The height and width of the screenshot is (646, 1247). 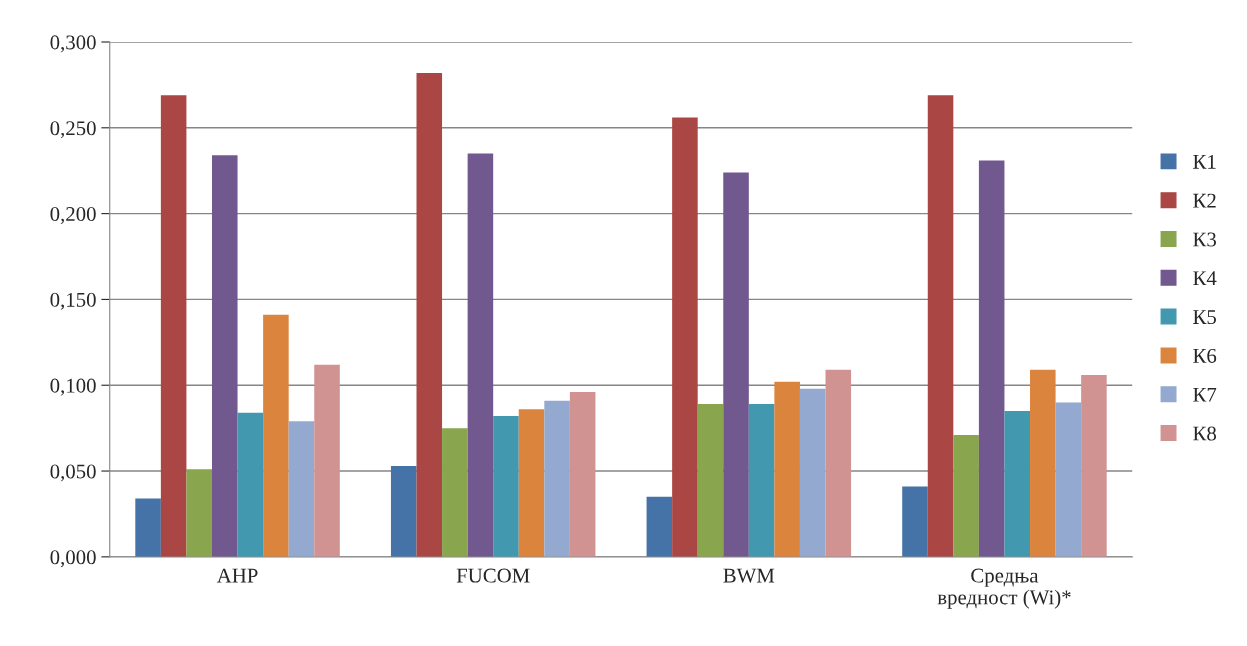 I want to click on y-tick-label: 0,100, so click(x=73, y=387).